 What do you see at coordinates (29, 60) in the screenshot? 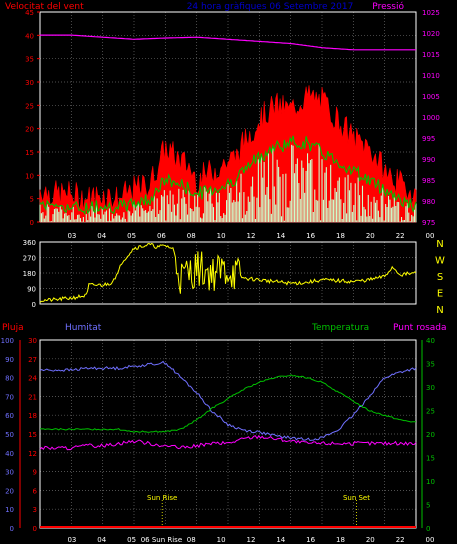
I see `wind-axis-tick: 35` at bounding box center [29, 60].